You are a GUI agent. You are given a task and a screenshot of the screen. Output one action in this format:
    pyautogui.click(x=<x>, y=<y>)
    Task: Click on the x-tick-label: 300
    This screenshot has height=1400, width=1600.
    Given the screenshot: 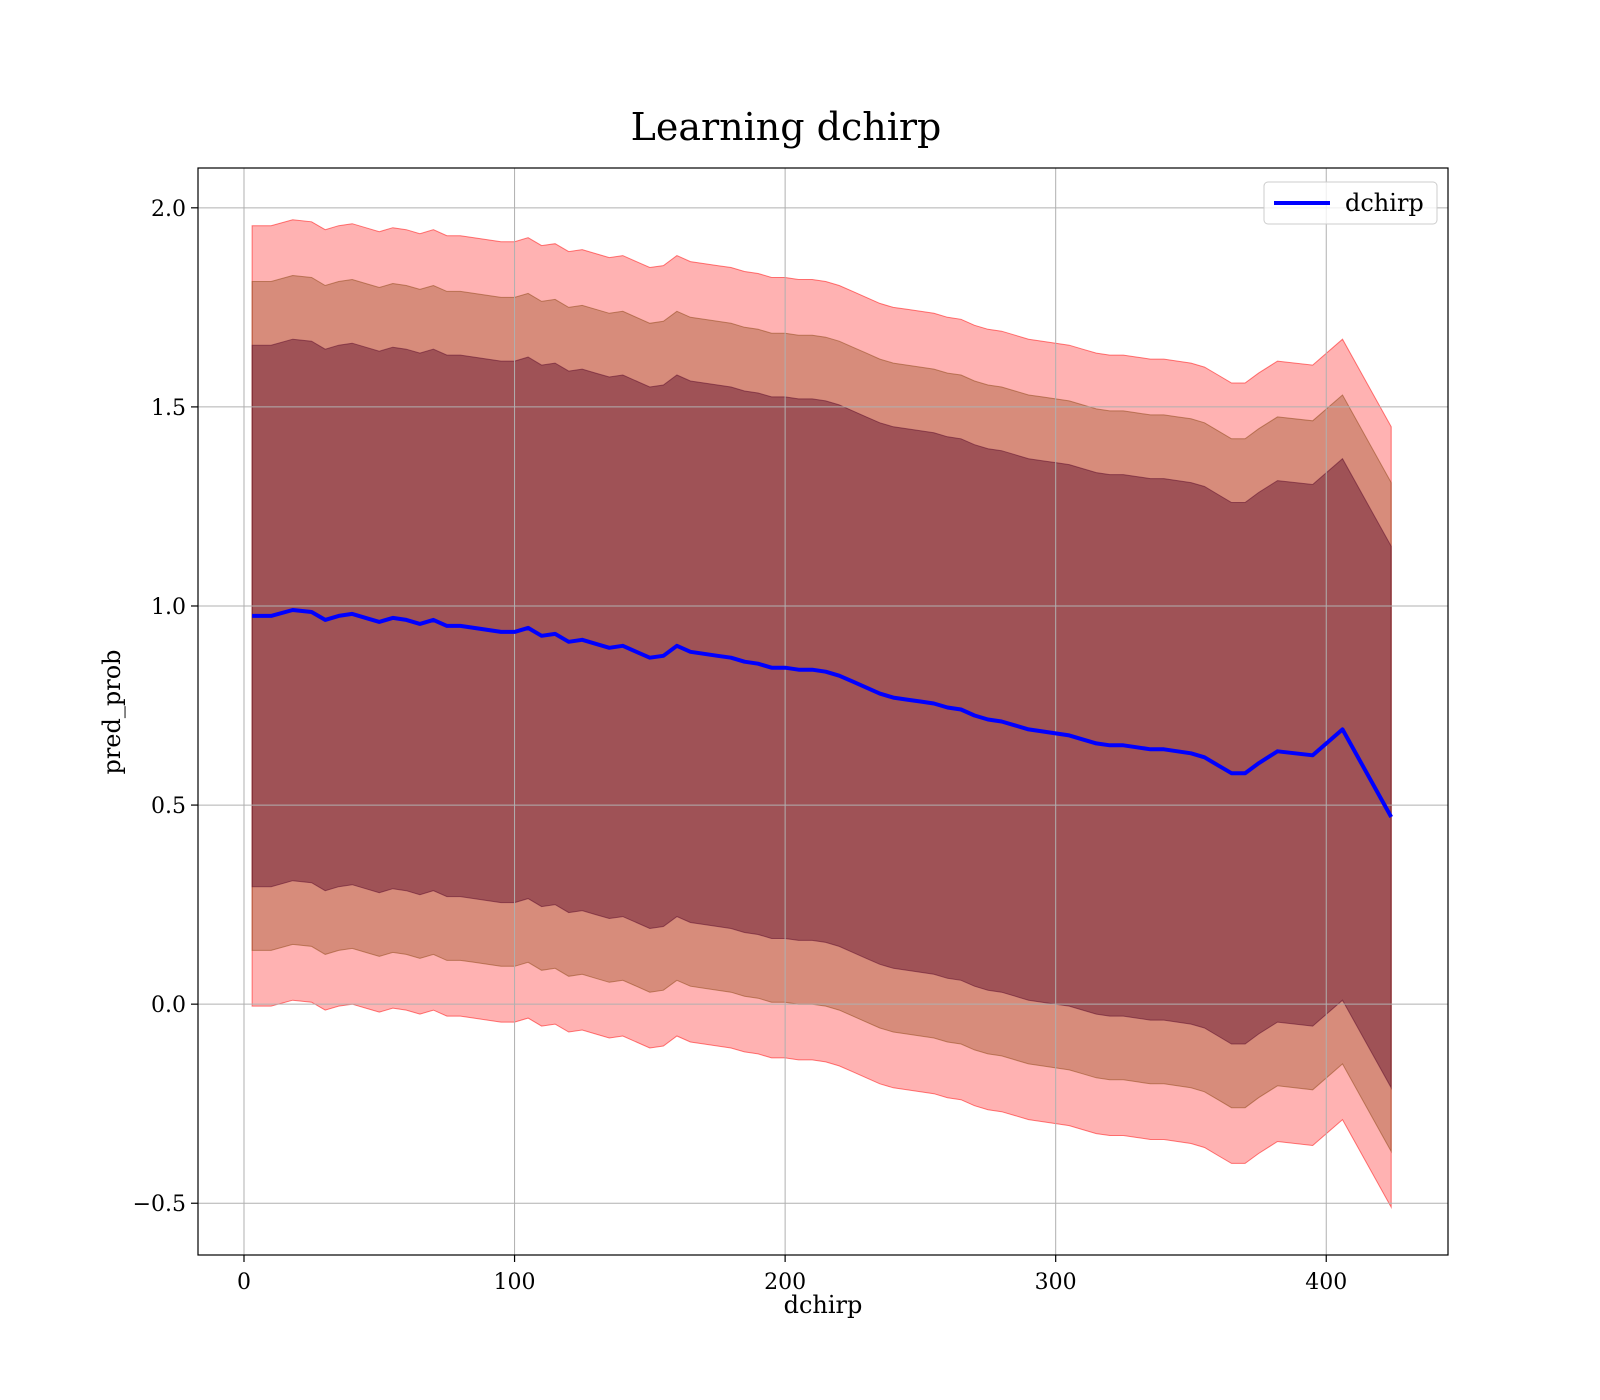 What is the action you would take?
    pyautogui.click(x=1056, y=1282)
    